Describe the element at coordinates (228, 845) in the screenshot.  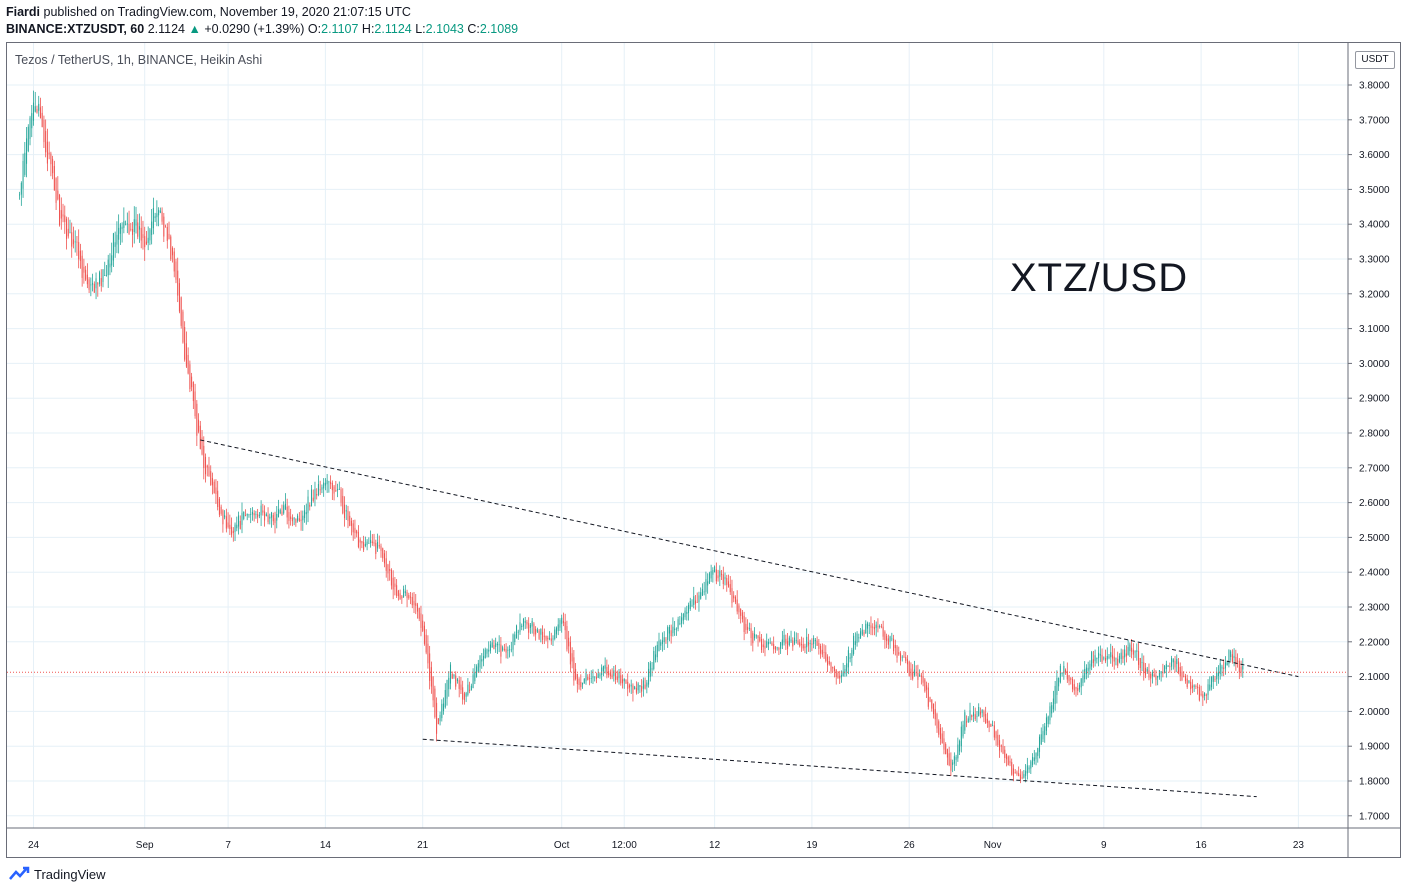
I see `time-tick-label: 7` at that location.